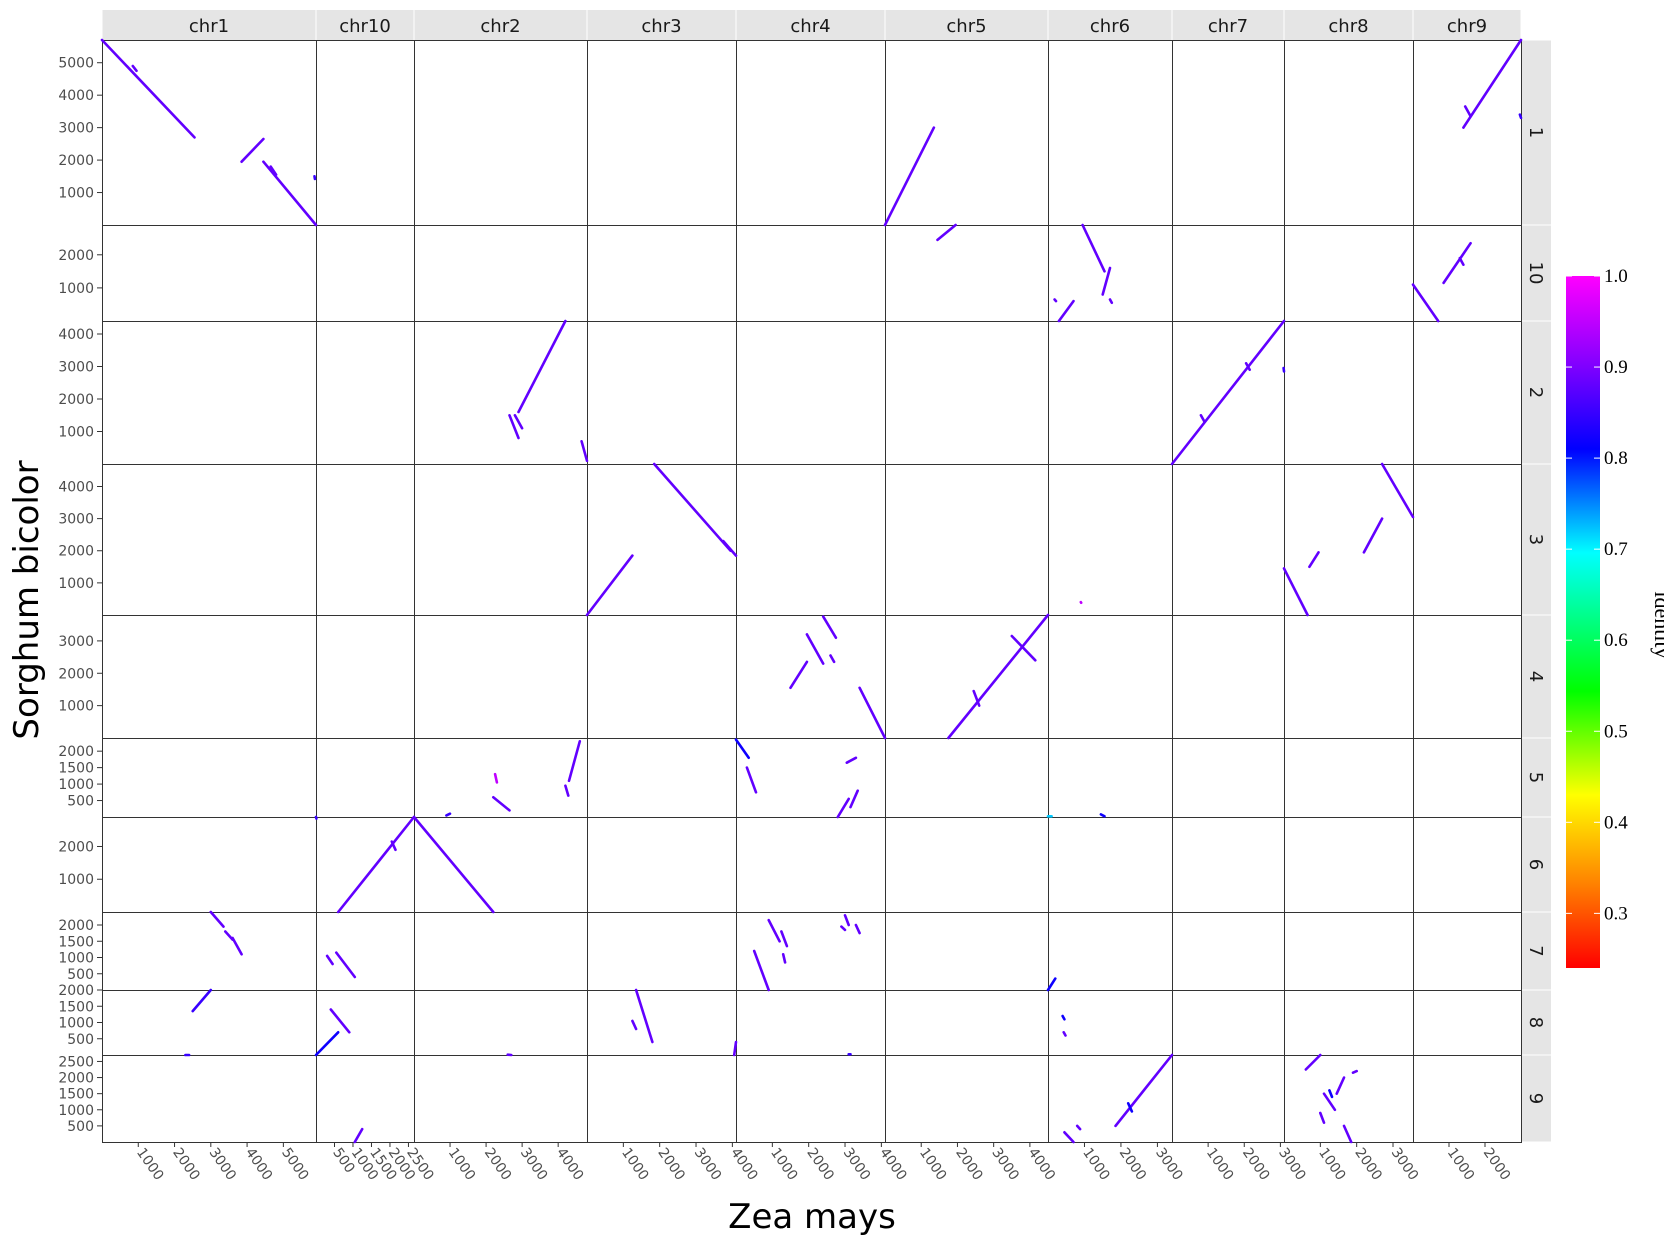 The width and height of the screenshot is (1664, 1250). Describe the element at coordinates (500, 25) in the screenshot. I see `column-strip-chr2` at that location.